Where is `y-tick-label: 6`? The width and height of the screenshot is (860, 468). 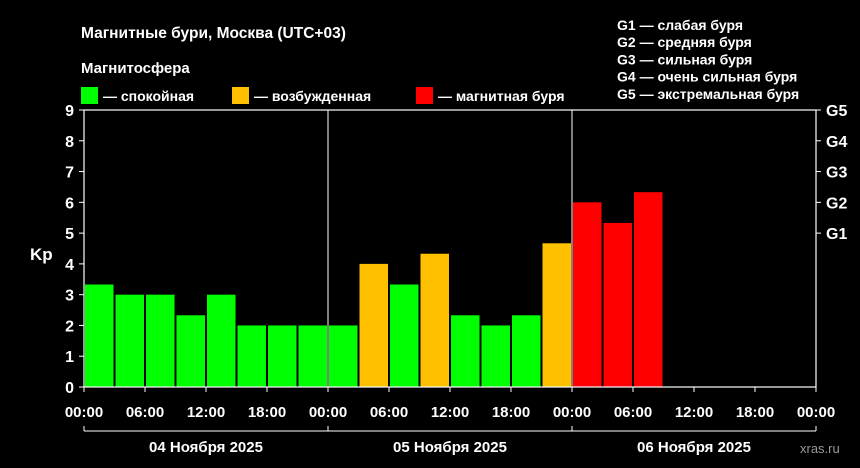 y-tick-label: 6 is located at coordinates (69, 203).